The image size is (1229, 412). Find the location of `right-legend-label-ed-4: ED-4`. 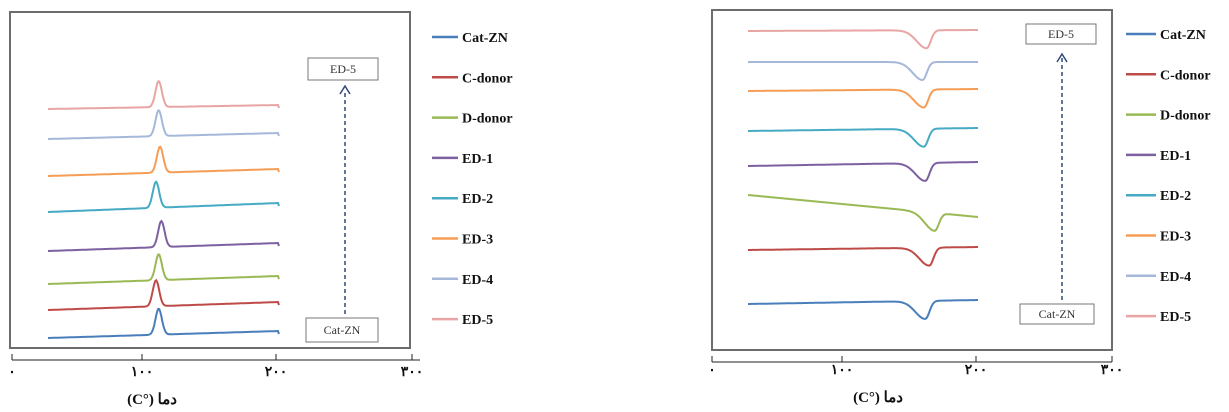

right-legend-label-ed-4: ED-4 is located at coordinates (1175, 277).